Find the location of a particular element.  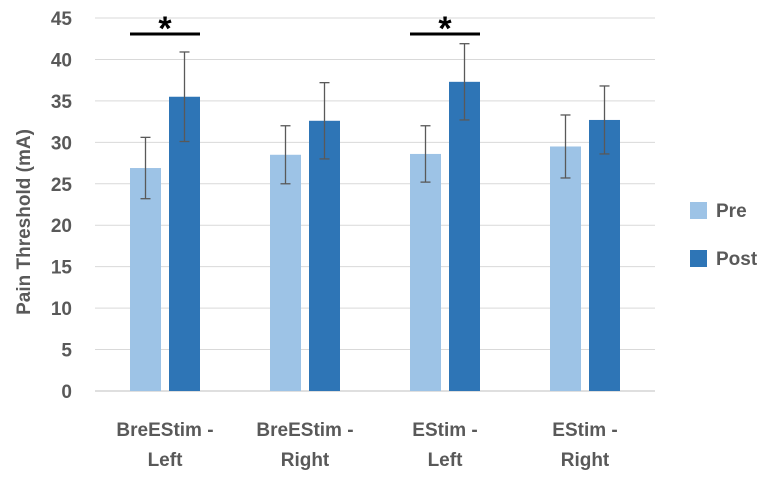

x-category-label-0-line-0: BreEStim - is located at coordinates (164, 430).